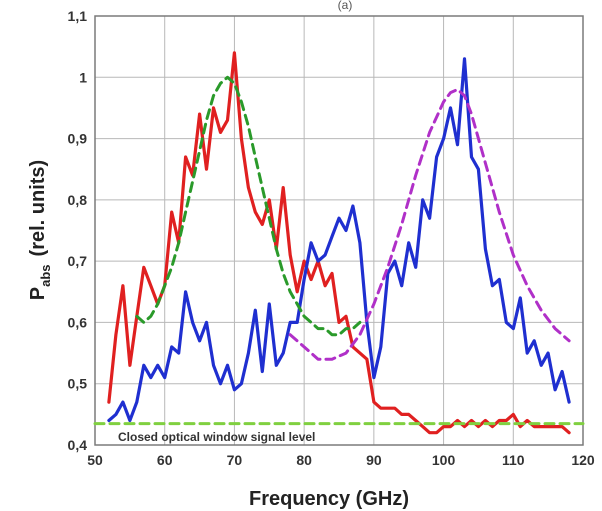 This screenshot has width=602, height=511. I want to click on x-tick-label: 110, so click(513, 460).